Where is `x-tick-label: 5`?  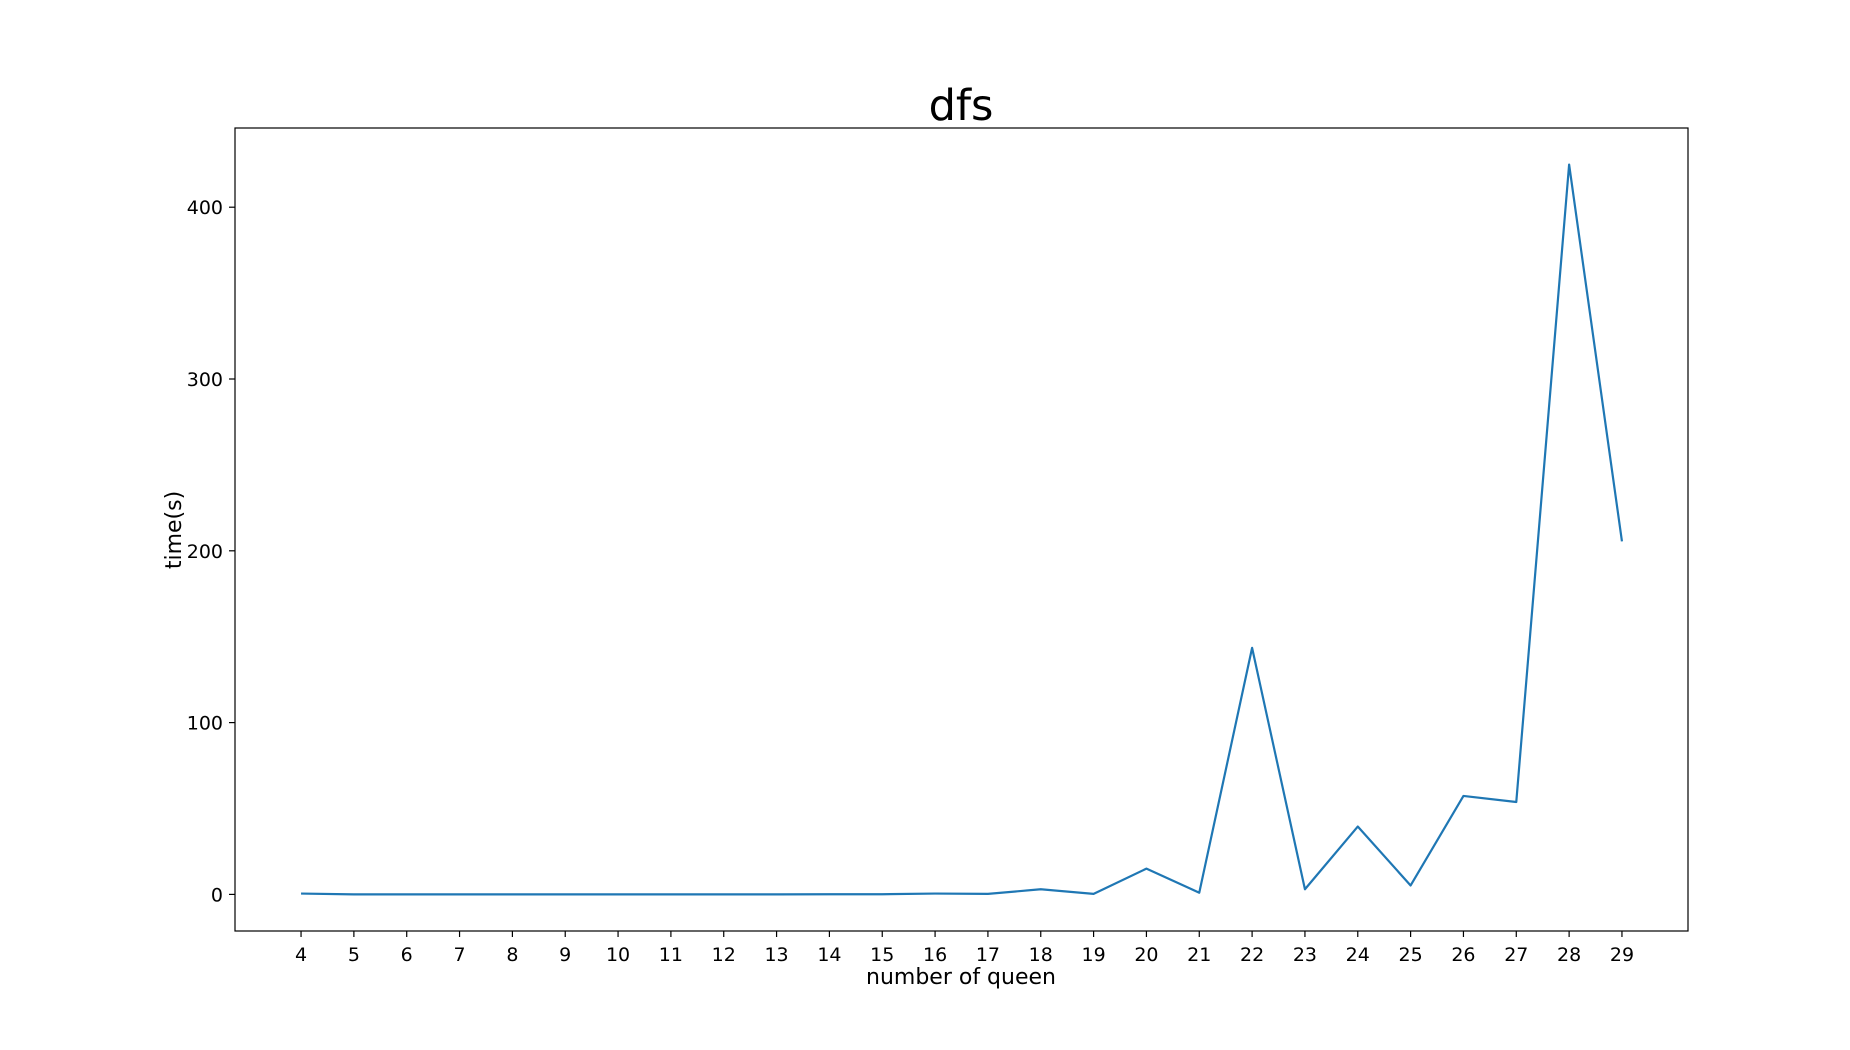
x-tick-label: 5 is located at coordinates (354, 955).